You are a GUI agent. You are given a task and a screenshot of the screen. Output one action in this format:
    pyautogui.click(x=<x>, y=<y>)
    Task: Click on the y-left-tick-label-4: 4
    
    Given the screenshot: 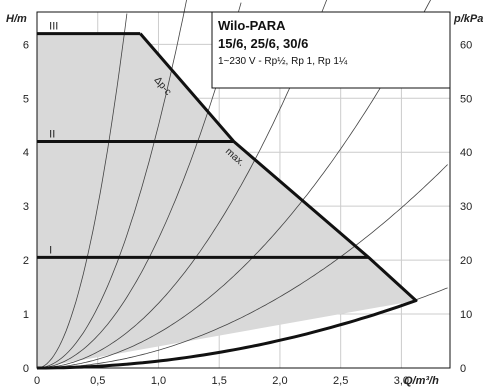 What is the action you would take?
    pyautogui.click(x=26, y=153)
    